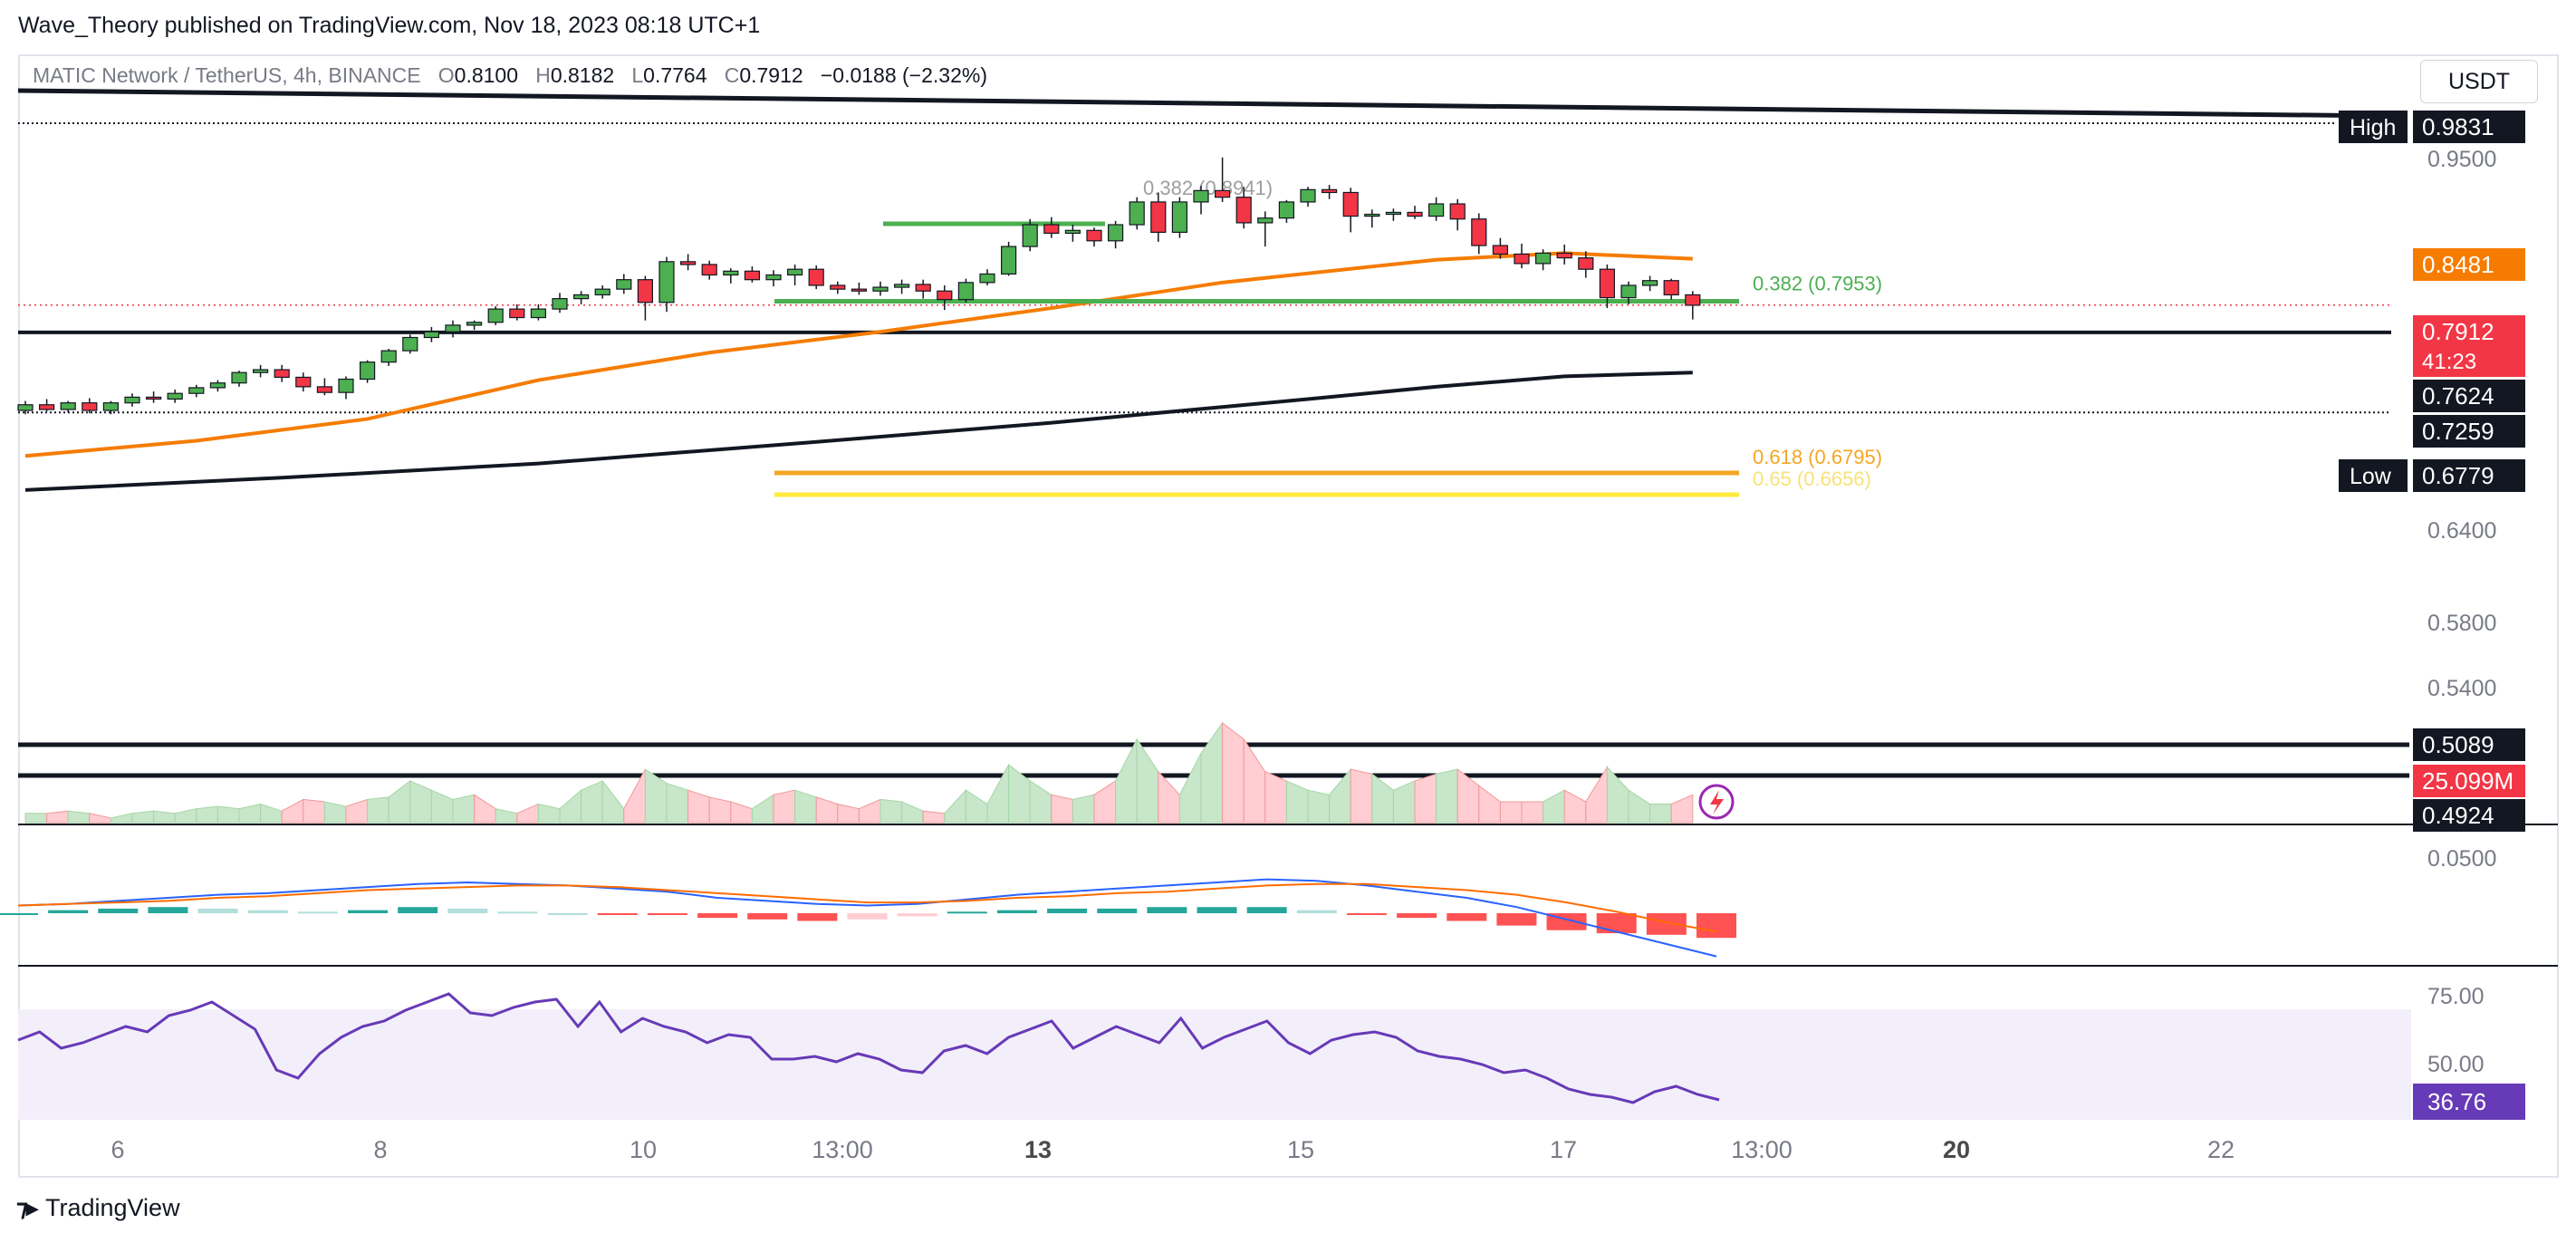 This screenshot has height=1243, width=2576. Describe the element at coordinates (227, 75) in the screenshot. I see `symbol-label: MATIC Network / TetherUS, 4h, BINANCE` at that location.